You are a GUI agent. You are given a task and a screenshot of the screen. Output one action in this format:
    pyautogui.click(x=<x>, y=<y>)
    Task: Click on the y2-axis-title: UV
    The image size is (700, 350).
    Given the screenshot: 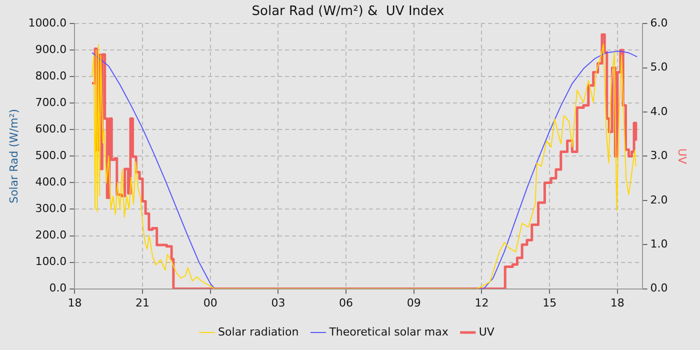 What is the action you would take?
    pyautogui.click(x=682, y=156)
    